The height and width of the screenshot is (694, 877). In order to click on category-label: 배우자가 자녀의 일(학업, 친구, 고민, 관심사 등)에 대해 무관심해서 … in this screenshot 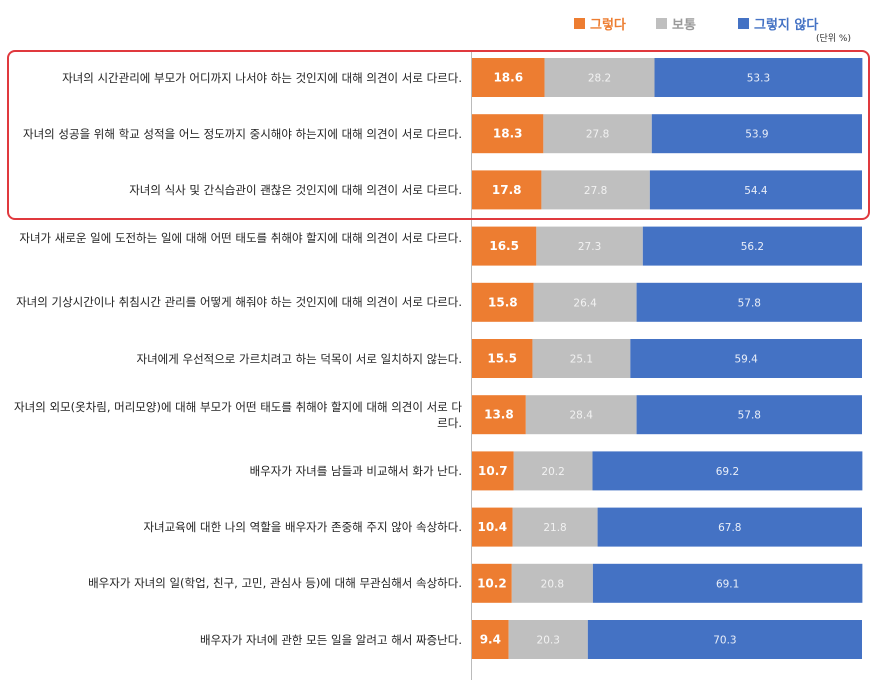, I will do `click(275, 583)`.